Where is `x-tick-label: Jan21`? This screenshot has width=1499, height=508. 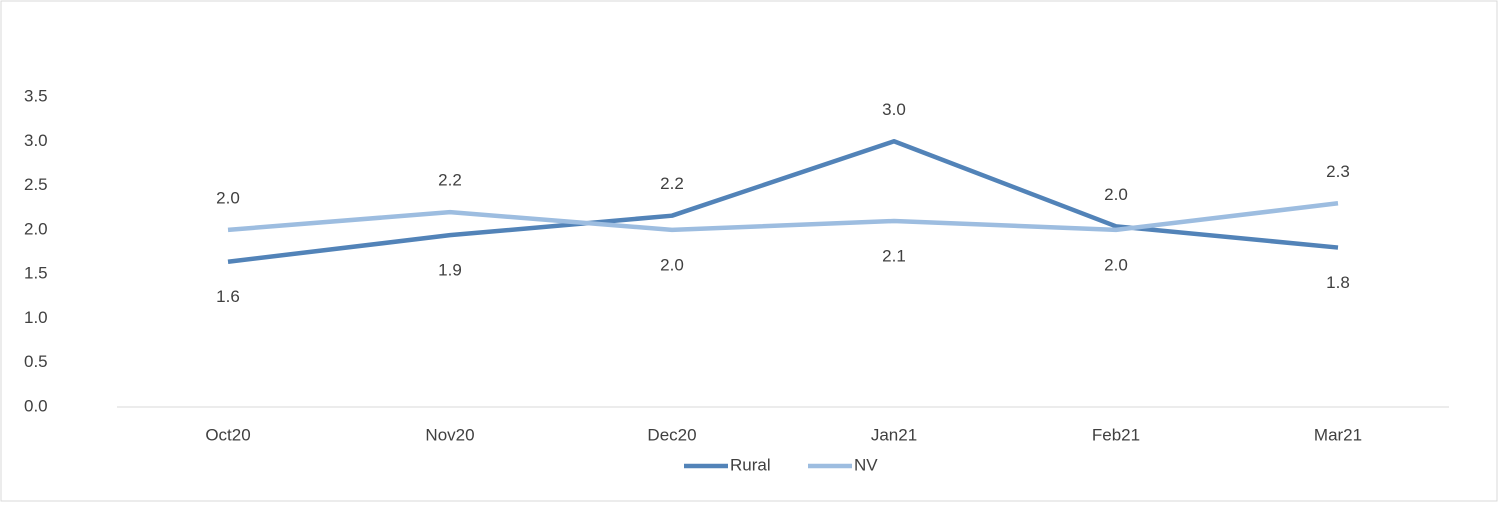
x-tick-label: Jan21 is located at coordinates (894, 434).